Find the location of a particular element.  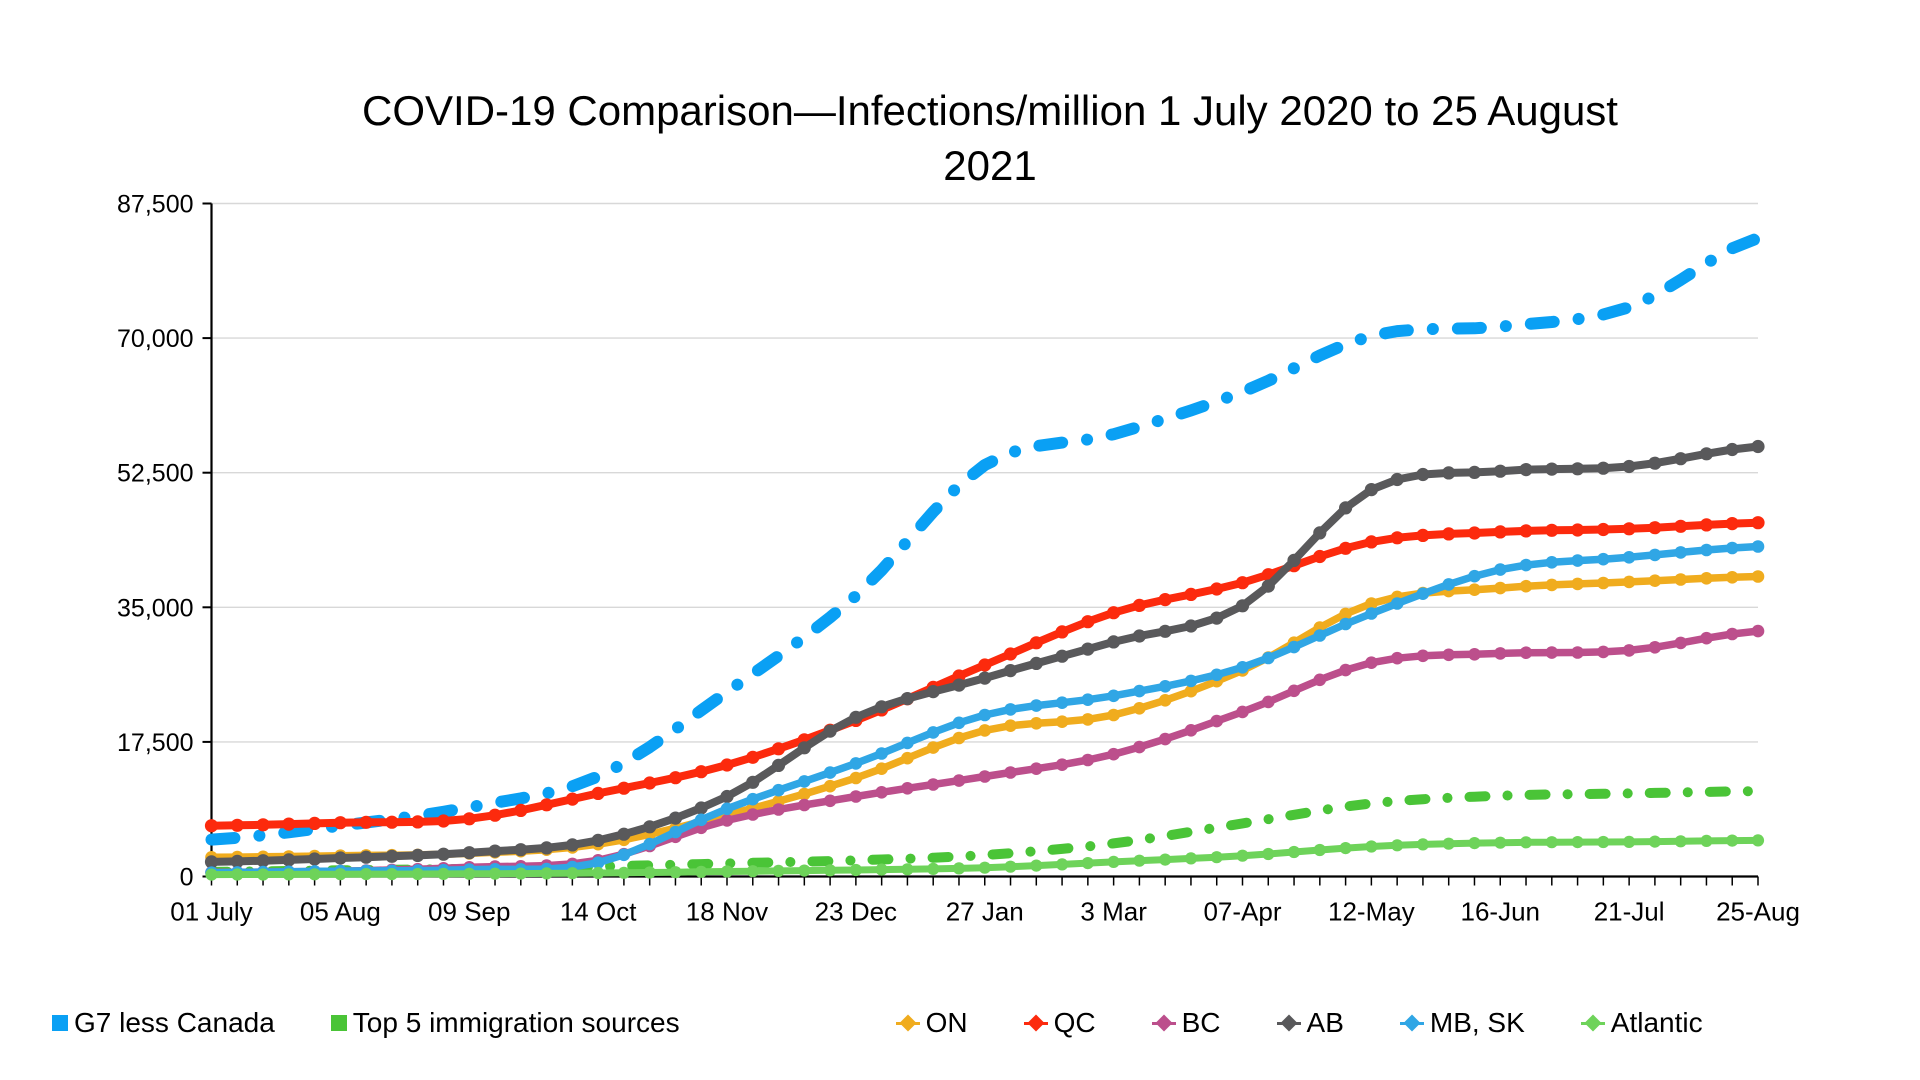

legend-label-ab: AB is located at coordinates (1325, 1022).